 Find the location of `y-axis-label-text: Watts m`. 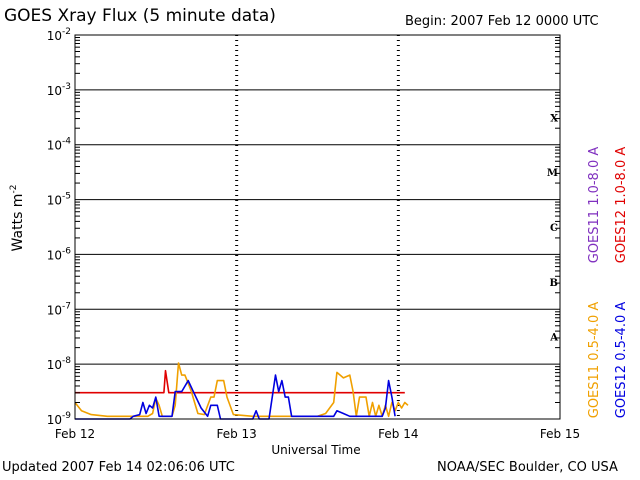

y-axis-label-text: Watts m is located at coordinates (18, 223).